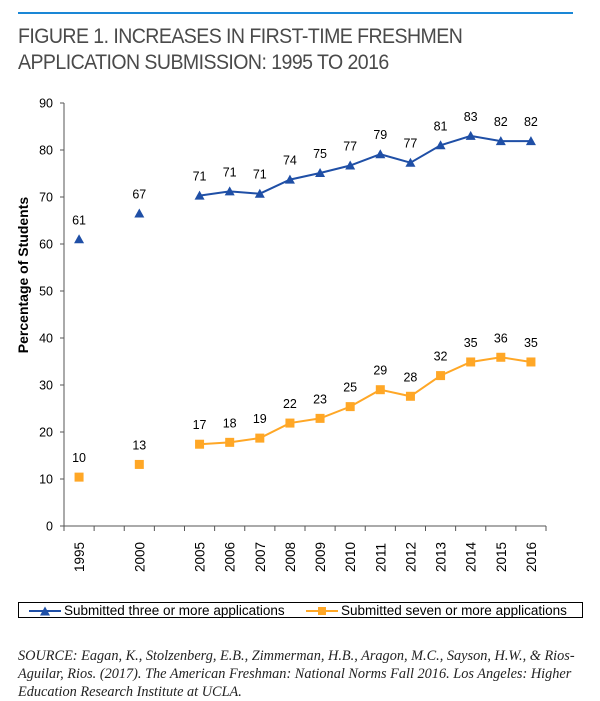  I want to click on data-label: 29, so click(380, 371).